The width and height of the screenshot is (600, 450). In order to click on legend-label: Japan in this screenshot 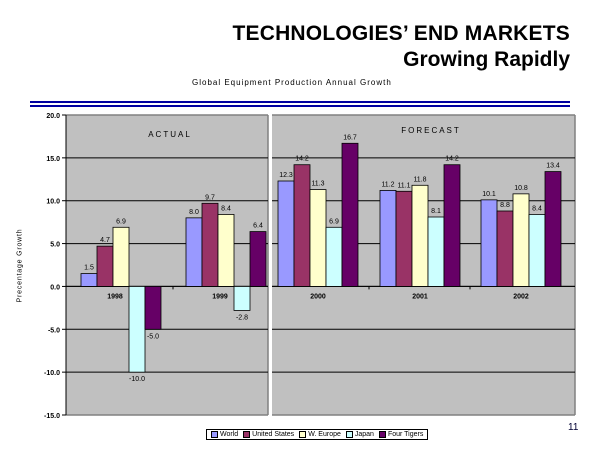, I will do `click(364, 434)`.